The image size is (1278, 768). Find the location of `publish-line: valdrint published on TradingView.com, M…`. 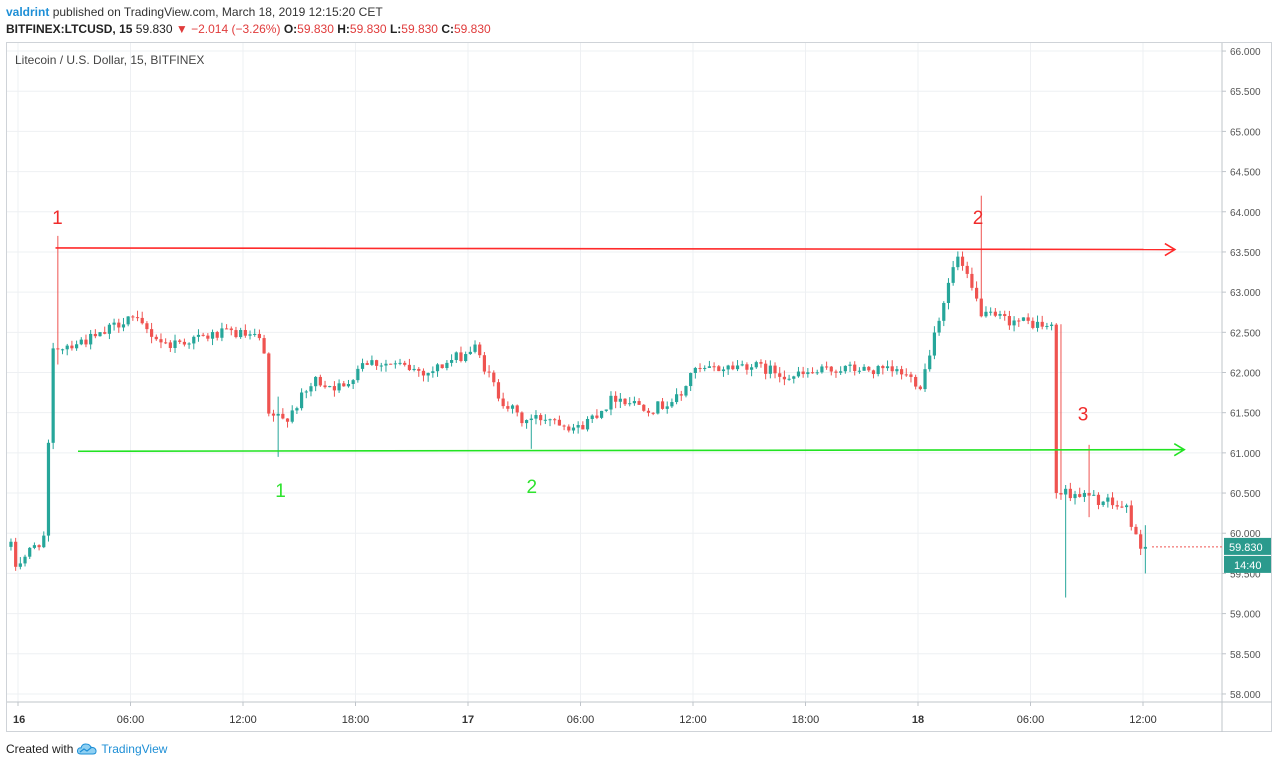

publish-line: valdrint published on TradingView.com, M… is located at coordinates (194, 12).